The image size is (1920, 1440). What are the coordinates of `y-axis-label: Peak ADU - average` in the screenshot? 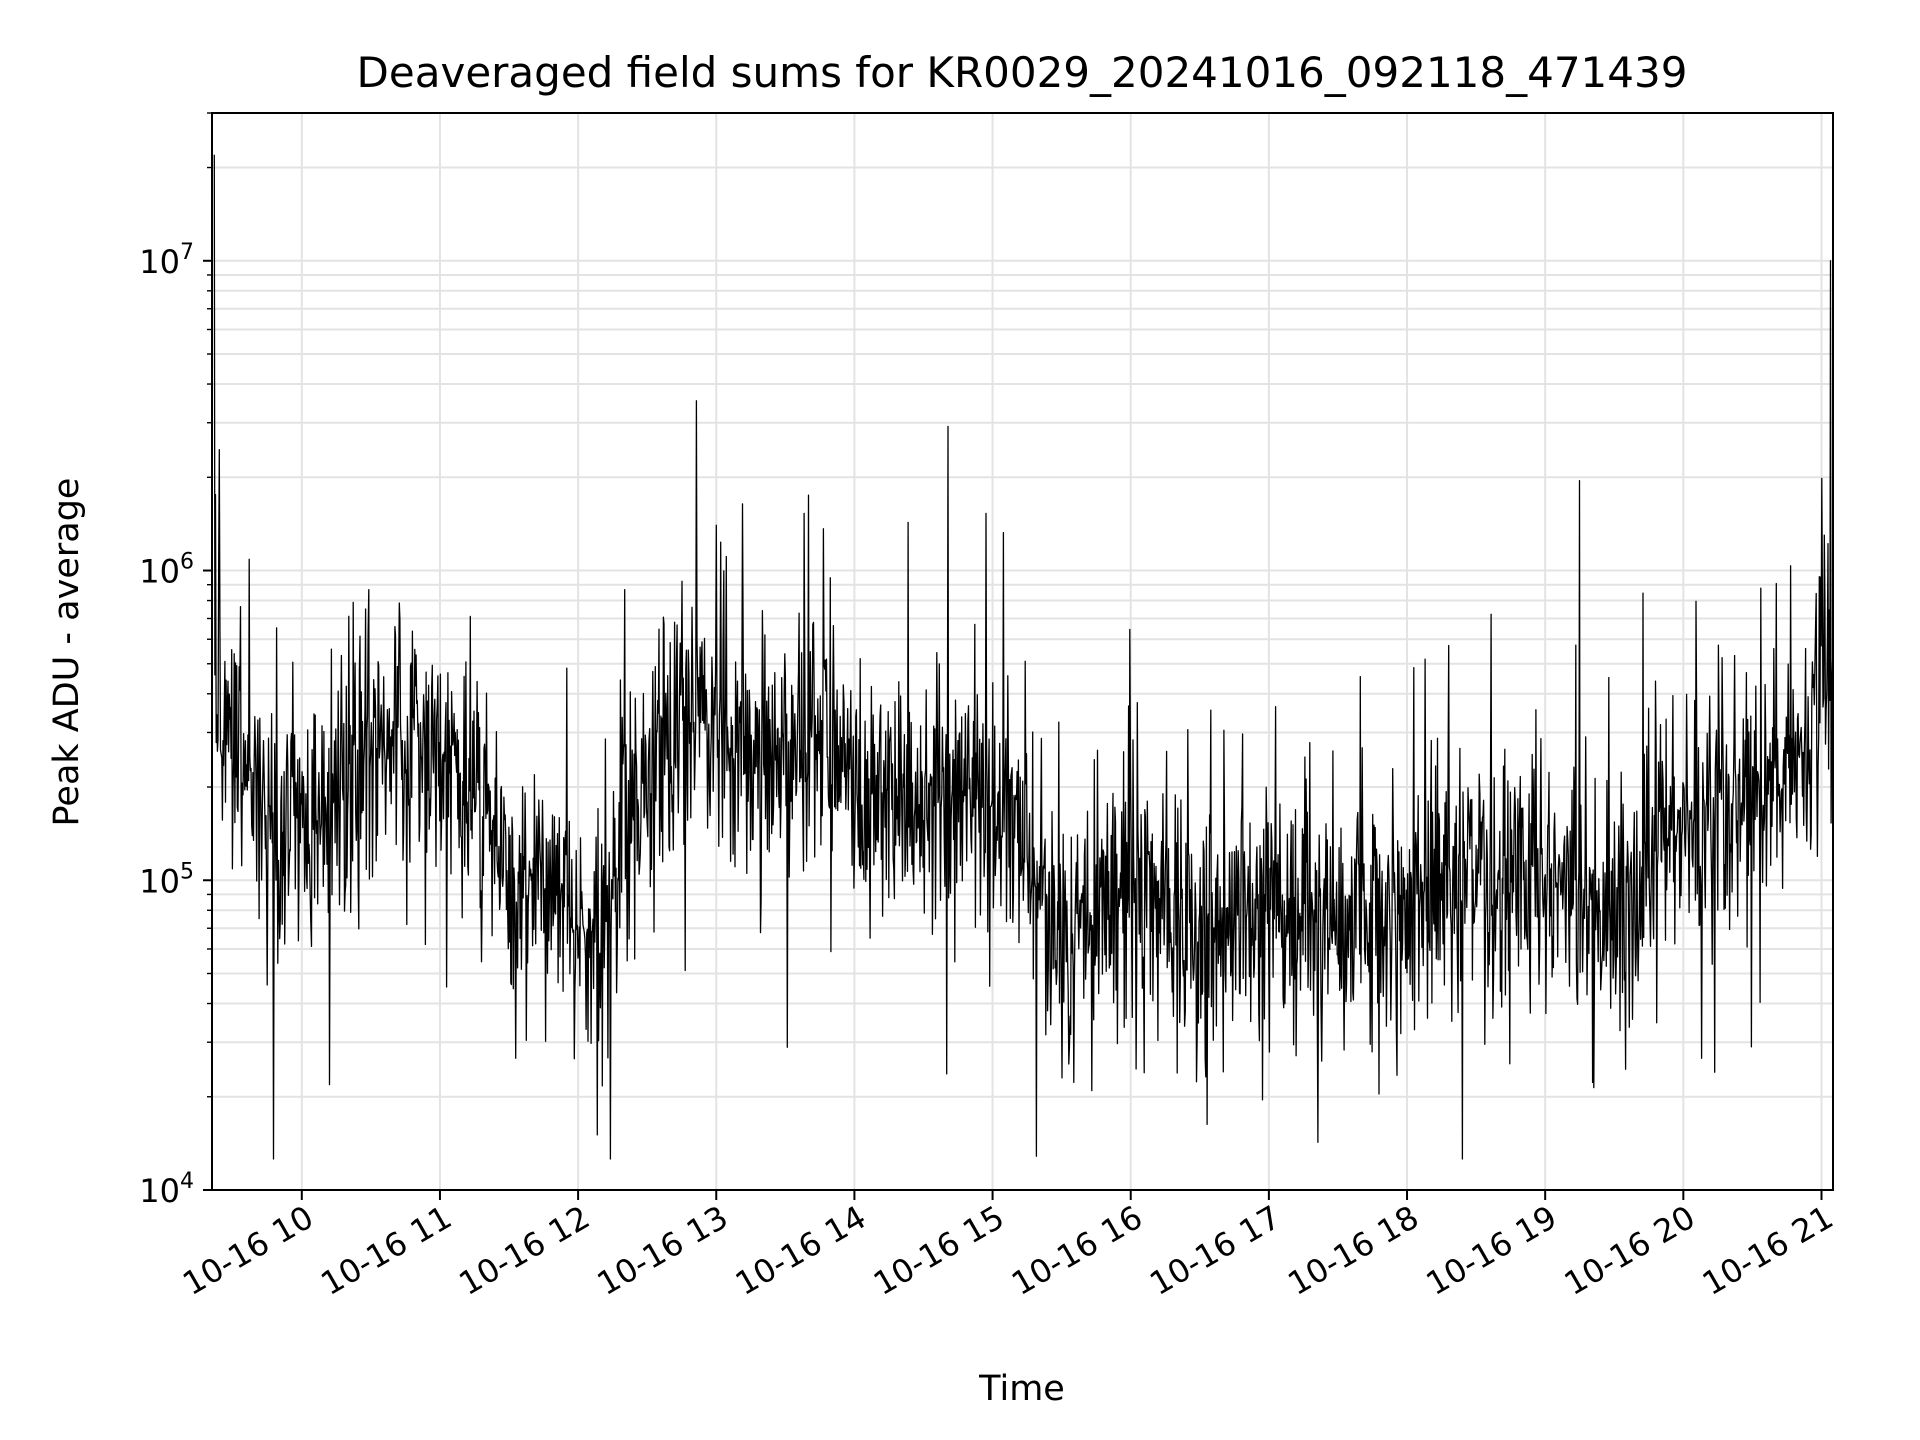 It's located at (67, 652).